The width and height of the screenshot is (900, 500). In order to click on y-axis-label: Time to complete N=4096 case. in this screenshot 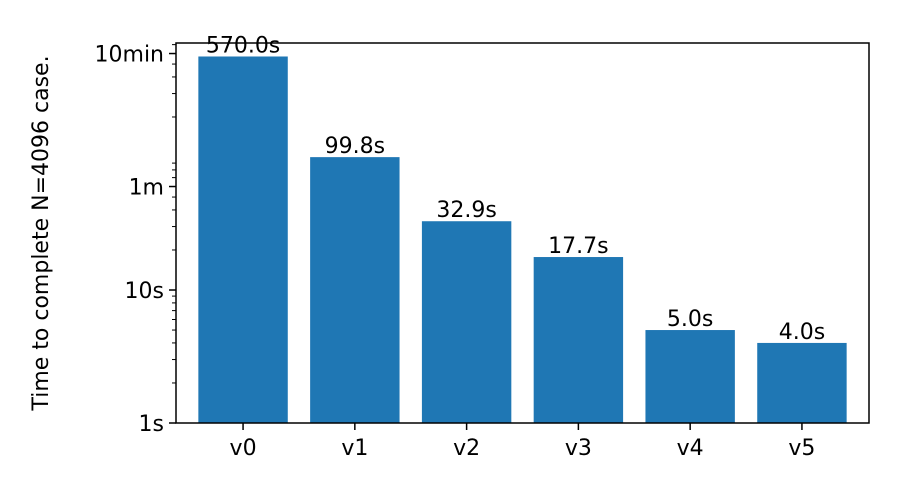, I will do `click(41, 233)`.